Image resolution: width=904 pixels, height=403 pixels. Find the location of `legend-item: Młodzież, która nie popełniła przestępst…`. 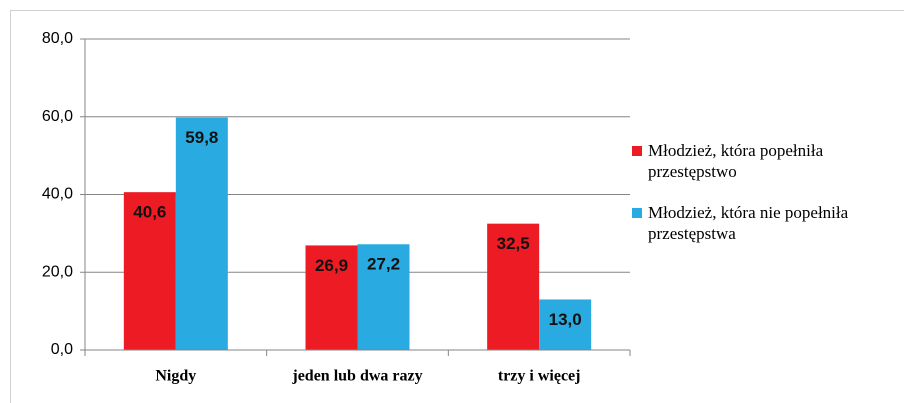

legend-item: Młodzież, która nie popełniła przestępst… is located at coordinates (766, 223).